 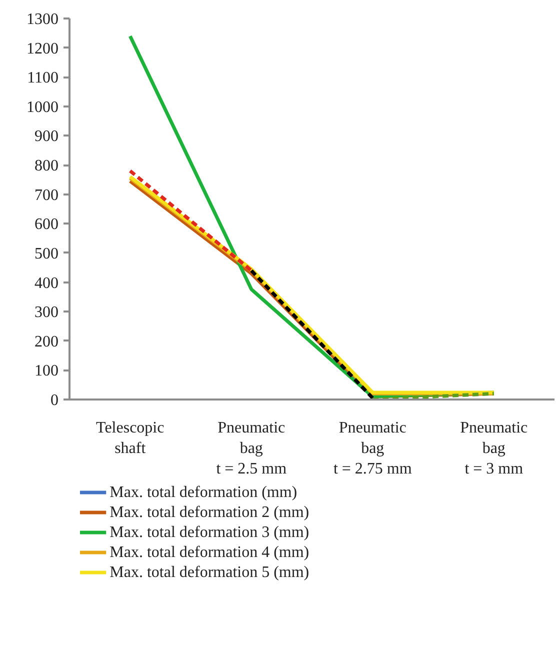 What do you see at coordinates (130, 438) in the screenshot?
I see `x-tick-label: Telescopic shaft` at bounding box center [130, 438].